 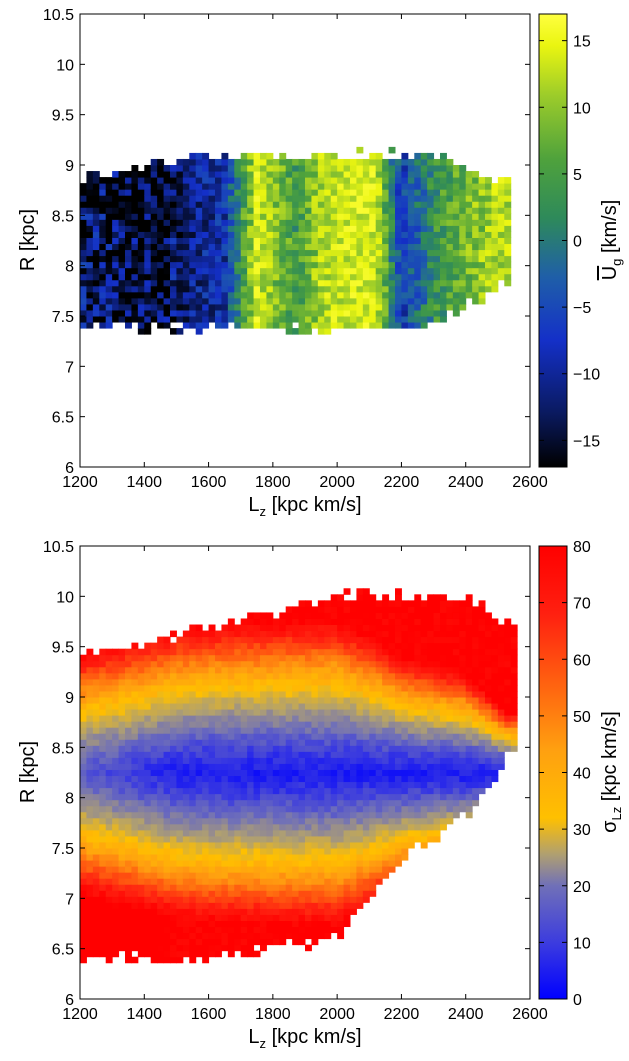 I want to click on x-tick-label: 2000, so click(x=337, y=482).